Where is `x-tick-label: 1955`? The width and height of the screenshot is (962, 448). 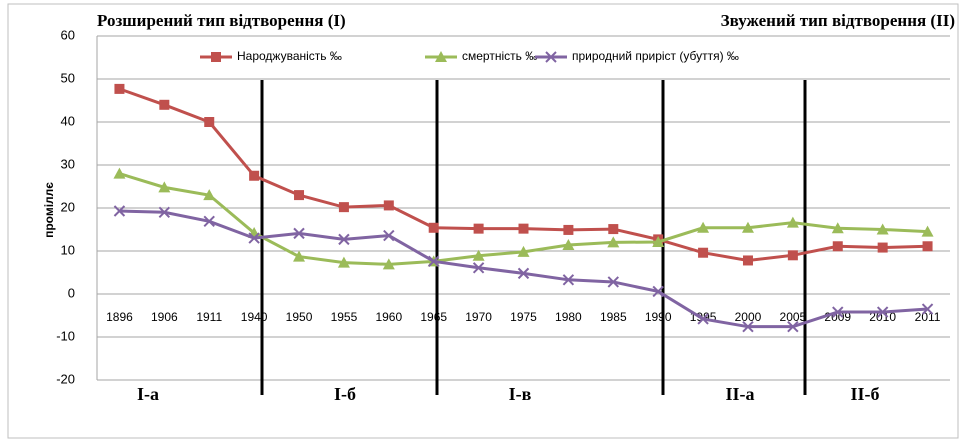
x-tick-label: 1955 is located at coordinates (344, 317).